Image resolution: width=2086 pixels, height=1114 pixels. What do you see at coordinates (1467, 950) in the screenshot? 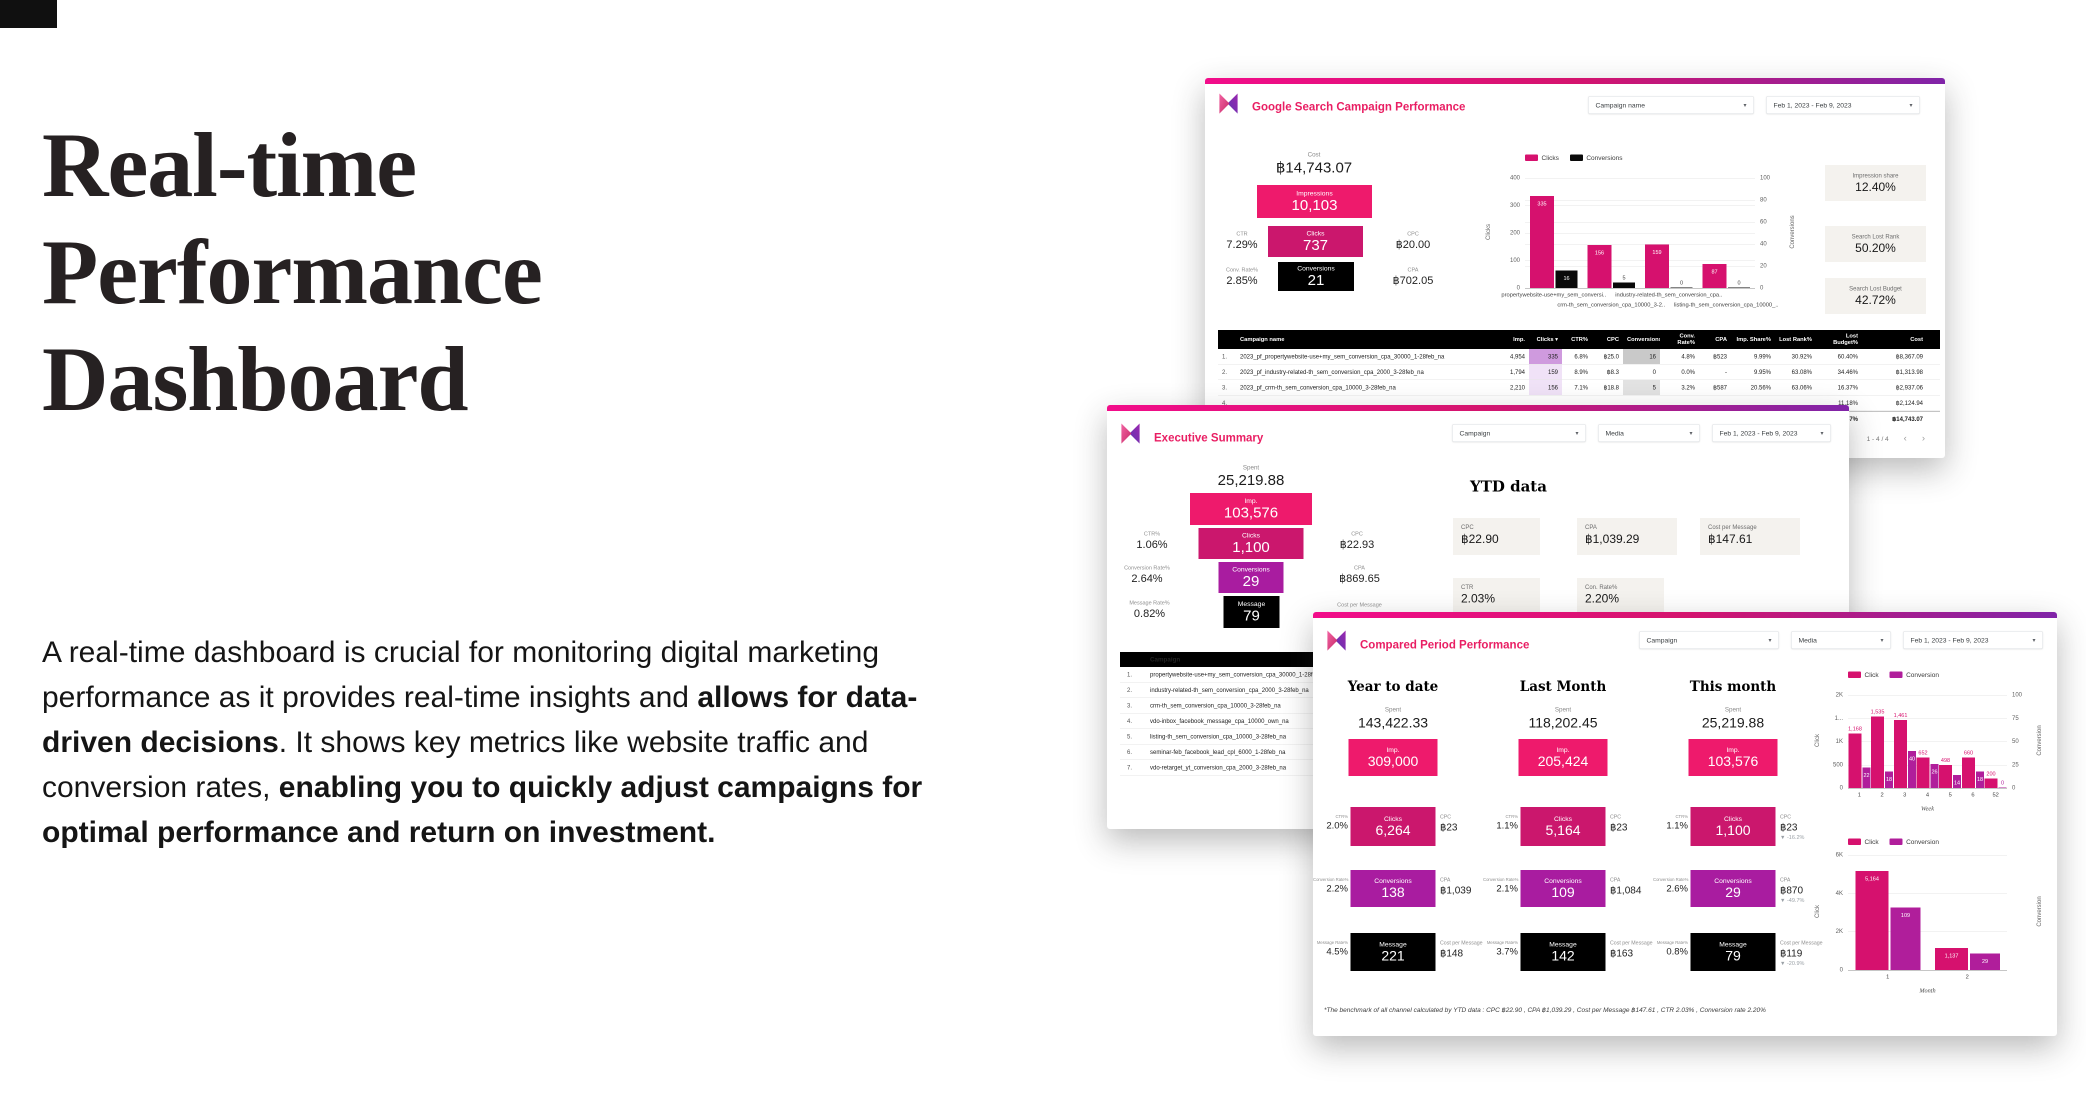
I see `cost-per-message-metric: Cost per Message ฿148` at bounding box center [1467, 950].